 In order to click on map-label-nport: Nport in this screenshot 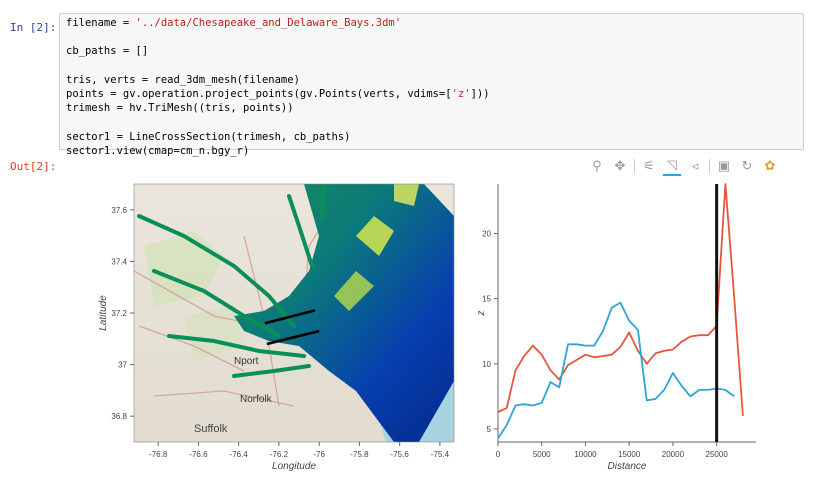, I will do `click(246, 361)`.